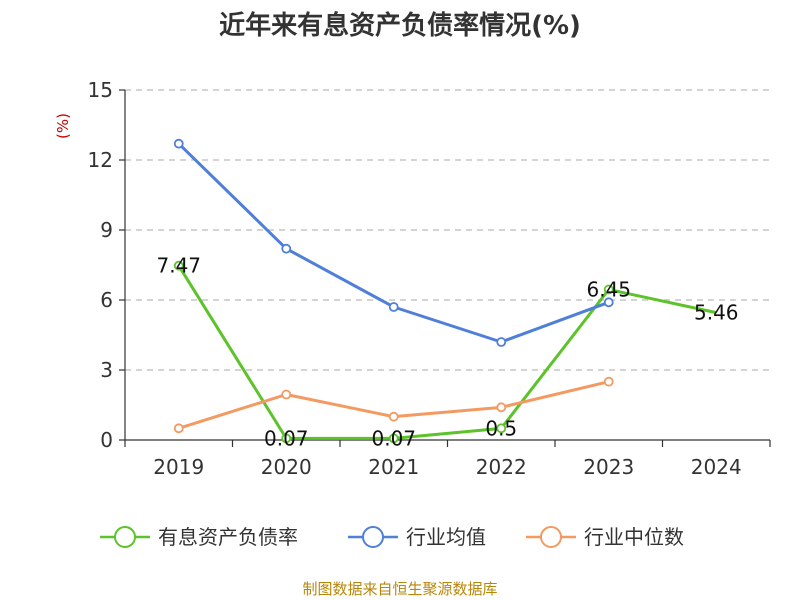 This screenshot has width=800, height=600. Describe the element at coordinates (716, 467) in the screenshot. I see `x-tick-label: 2024` at that location.